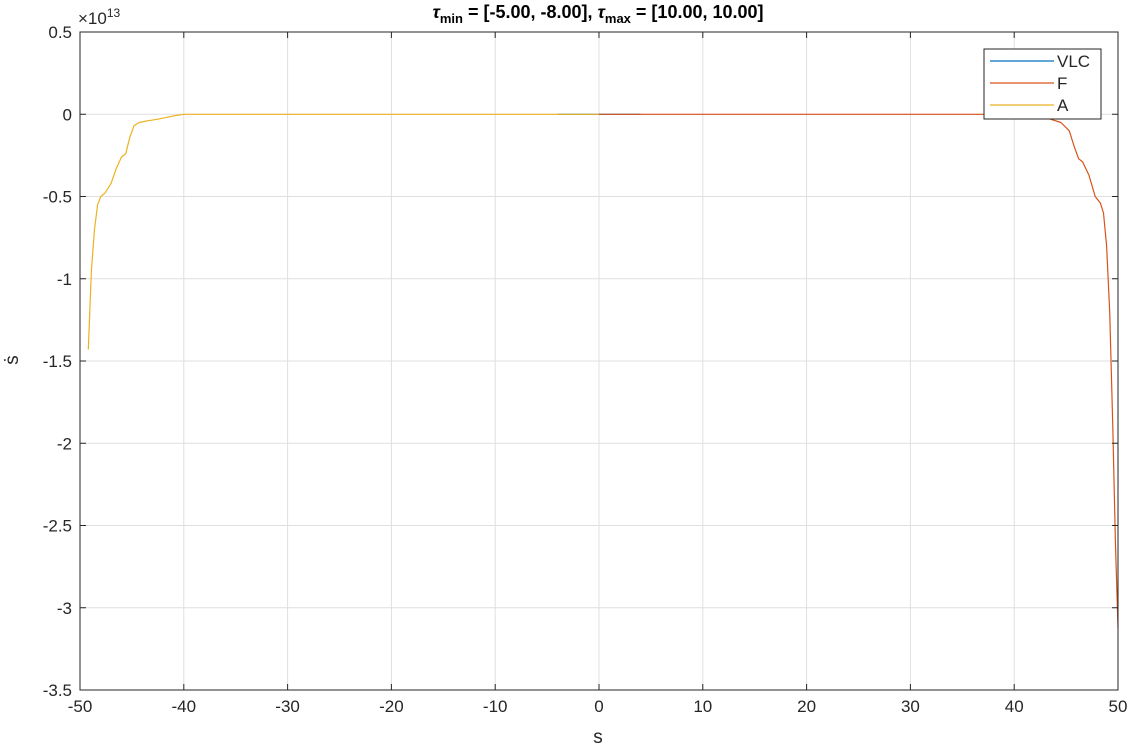 This screenshot has width=1131, height=746. Describe the element at coordinates (1073, 61) in the screenshot. I see `legend-label-vlc: VLC` at that location.